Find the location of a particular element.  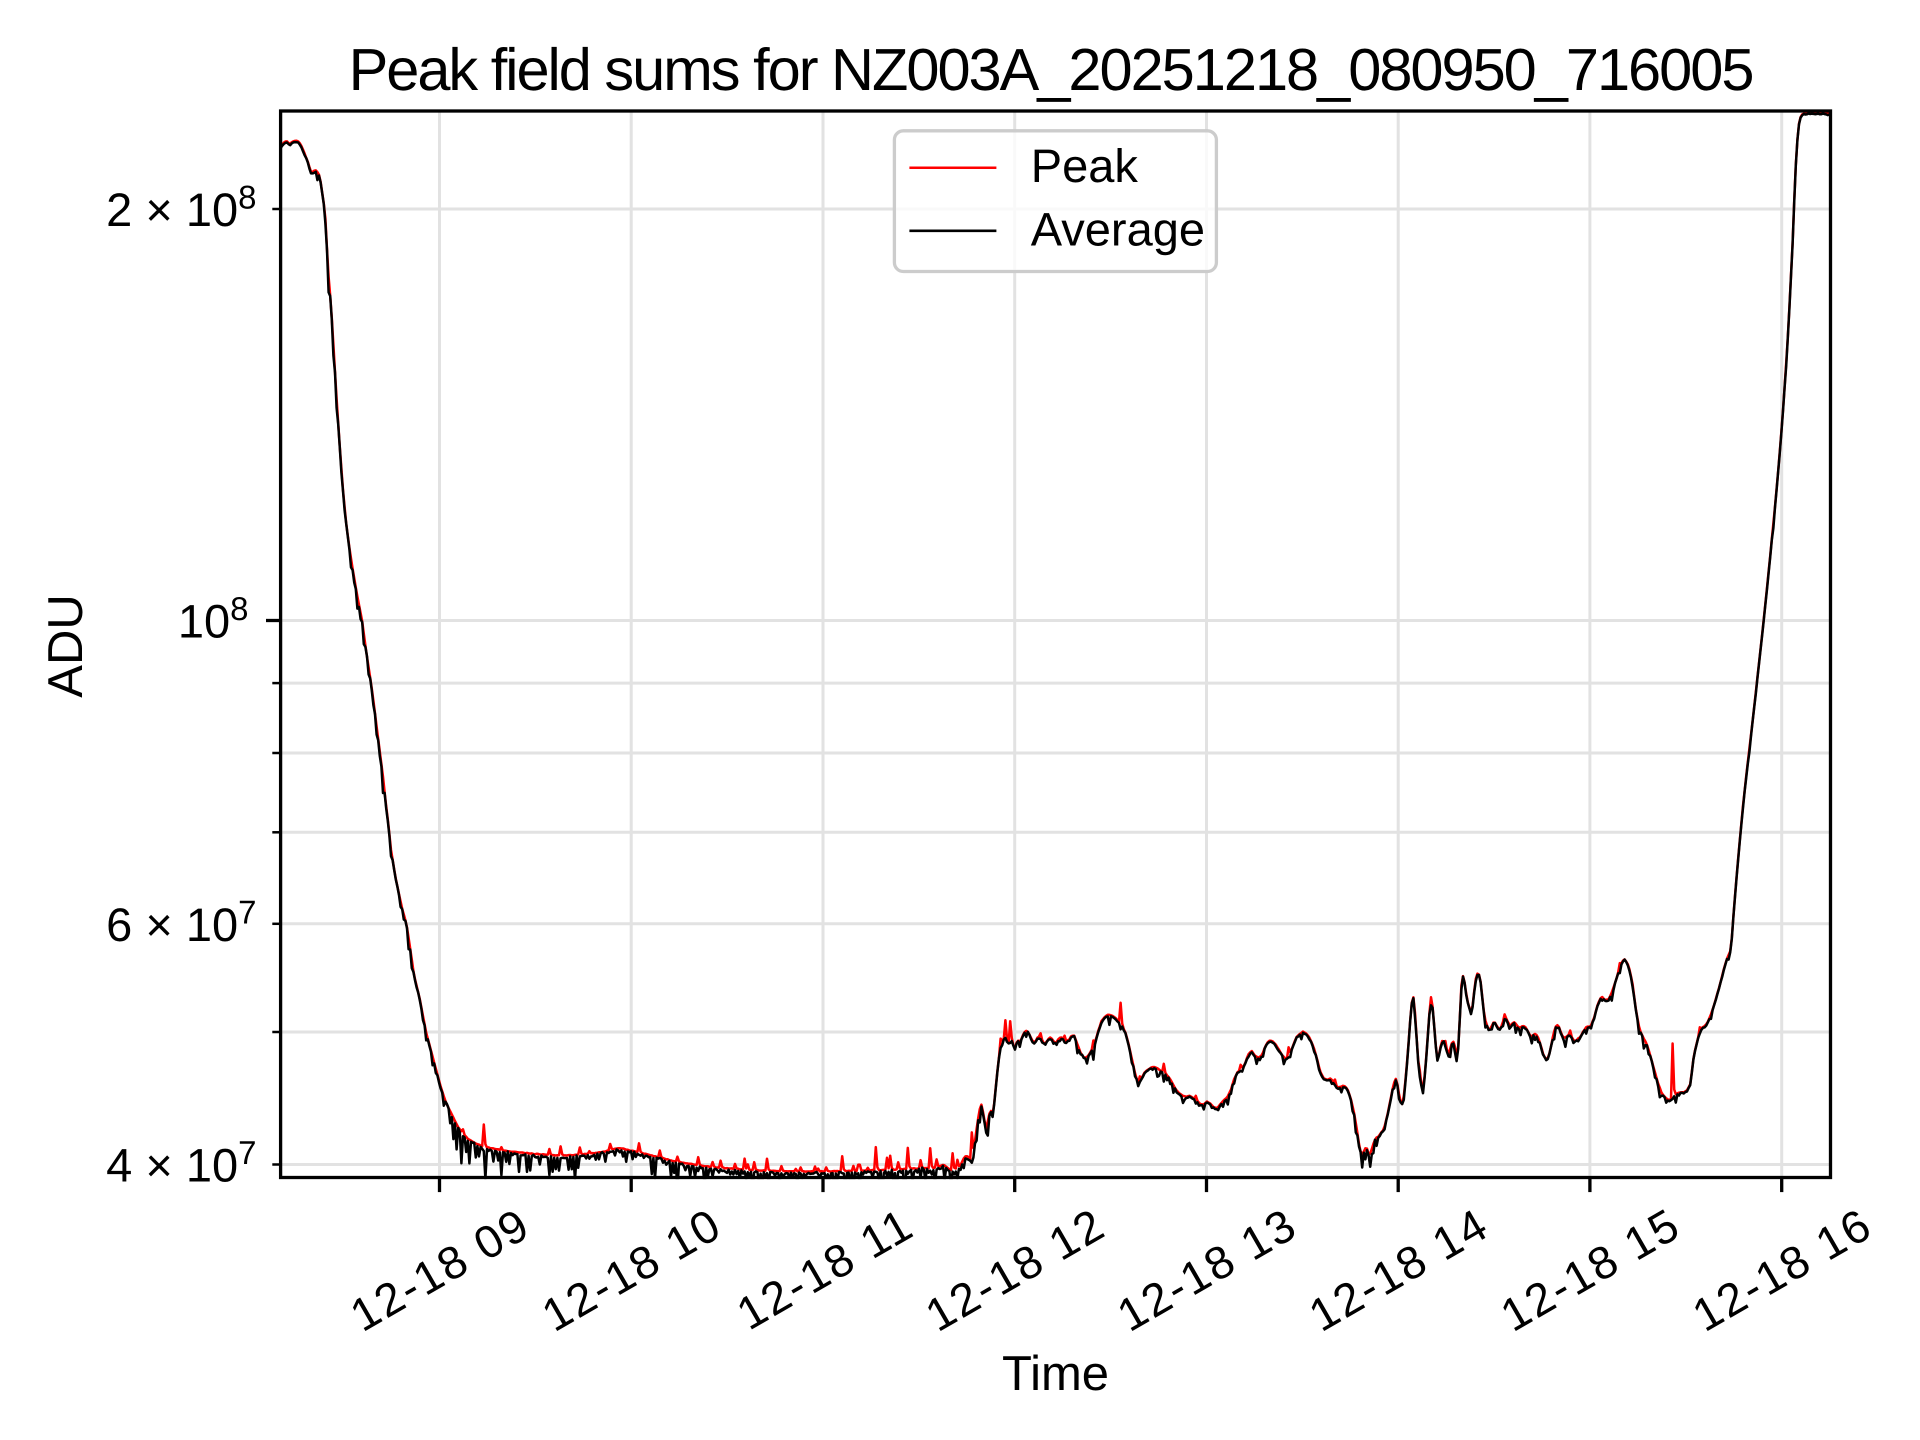

svg-text: Peak is located at coordinates (1085, 165).